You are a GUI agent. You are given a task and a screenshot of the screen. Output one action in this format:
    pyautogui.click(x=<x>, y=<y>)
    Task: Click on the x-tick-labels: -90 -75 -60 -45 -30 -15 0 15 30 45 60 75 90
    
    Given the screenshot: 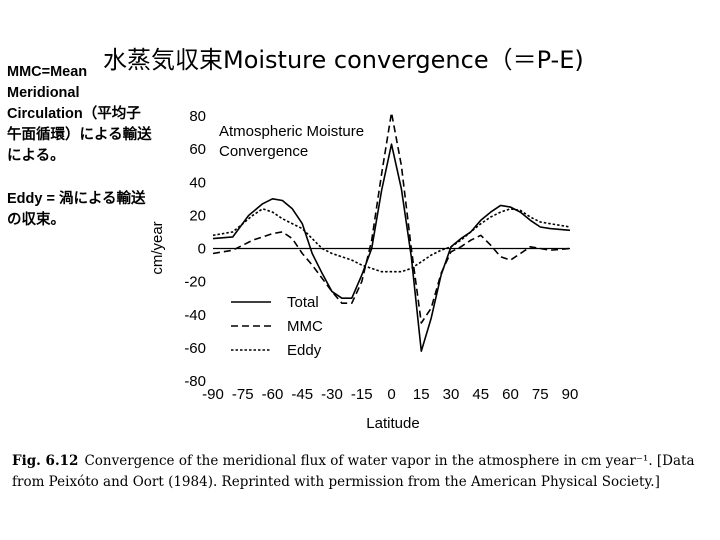 What is the action you would take?
    pyautogui.click(x=390, y=394)
    